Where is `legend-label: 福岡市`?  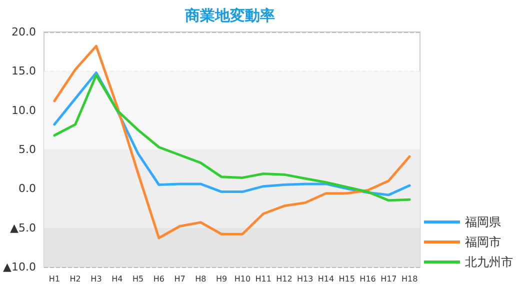
legend-label: 福岡市 is located at coordinates (483, 242).